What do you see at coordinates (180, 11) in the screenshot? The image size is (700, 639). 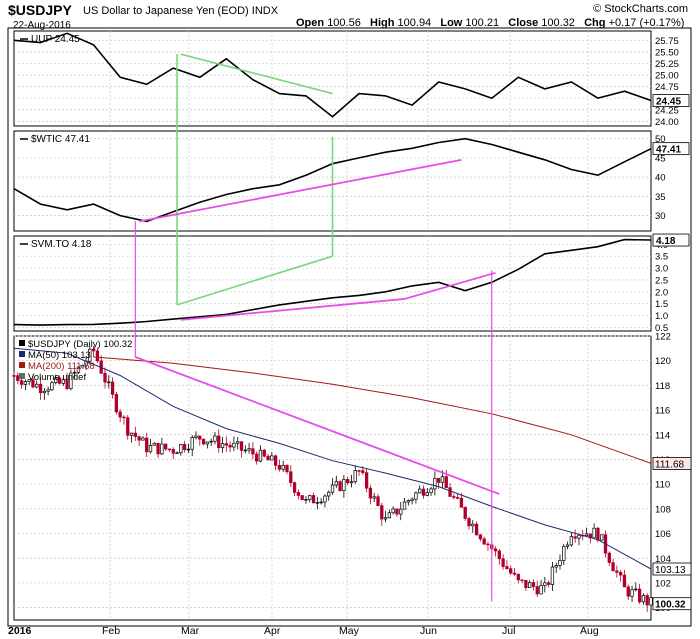 I see `chart-instrument-name: US Dollar to Japanese Yen (EOD) INDX` at bounding box center [180, 11].